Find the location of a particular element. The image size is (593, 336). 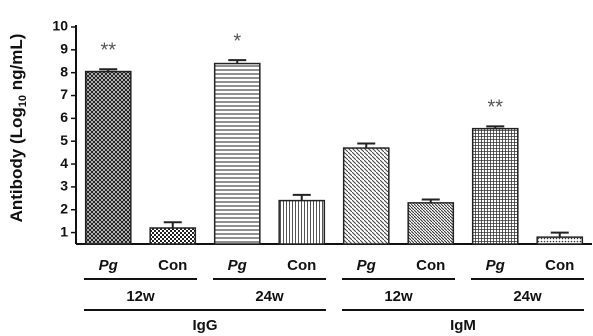

y-axis-label: Antibody (Log10 ng/mL) is located at coordinates (17, 128).